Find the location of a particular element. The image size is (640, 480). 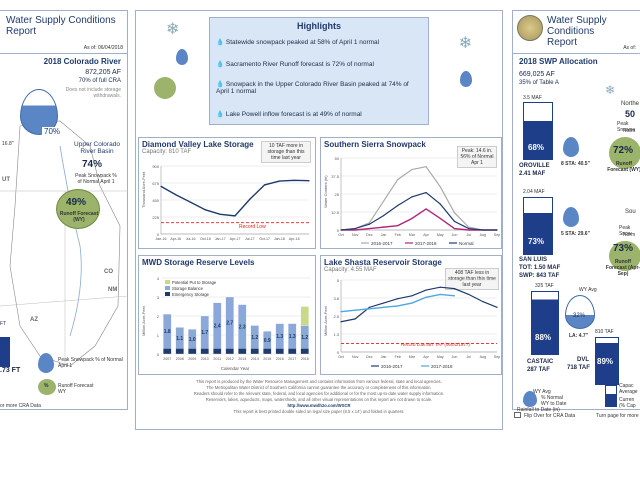

dvl-pct: 89% is located at coordinates (605, 361).